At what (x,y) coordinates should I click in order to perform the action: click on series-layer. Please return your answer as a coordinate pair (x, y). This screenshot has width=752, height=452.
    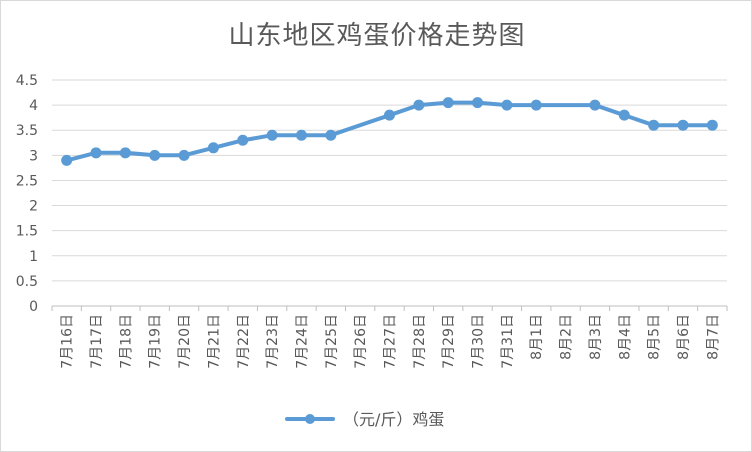
    Looking at the image, I should click on (389, 131).